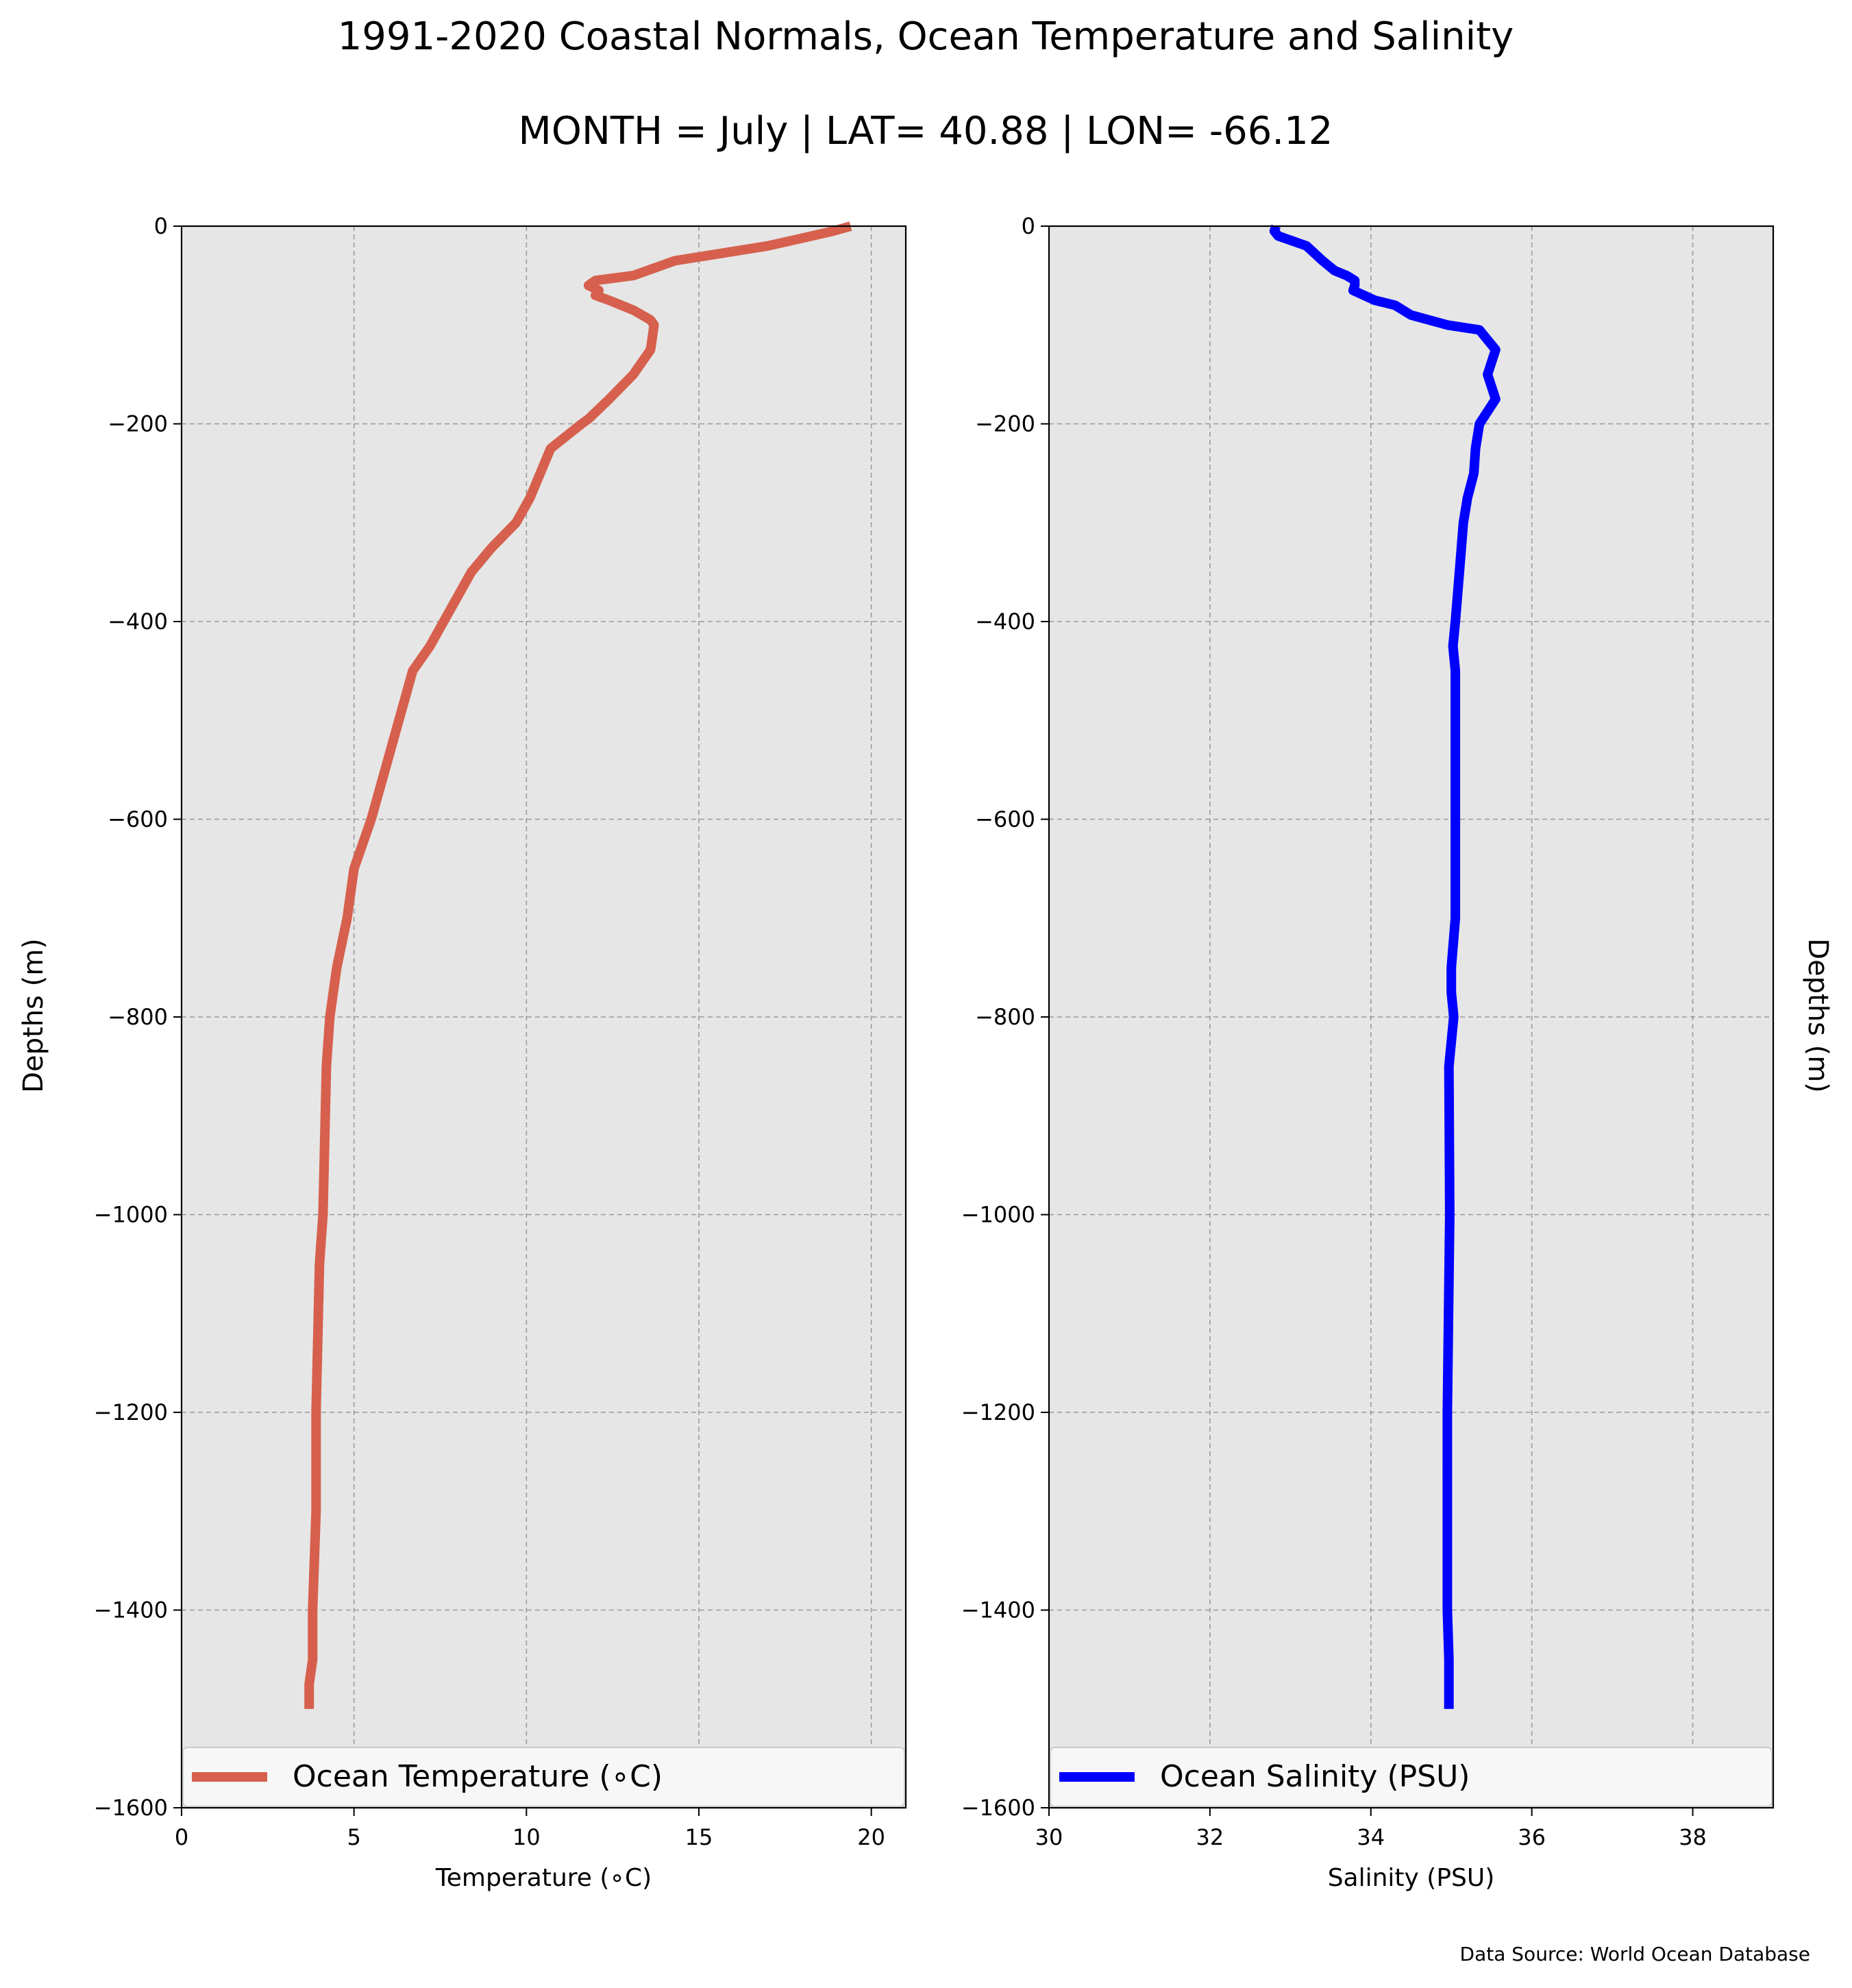 The height and width of the screenshot is (1988, 1852). I want to click on temperature-y-tick-label: −400, so click(138, 622).